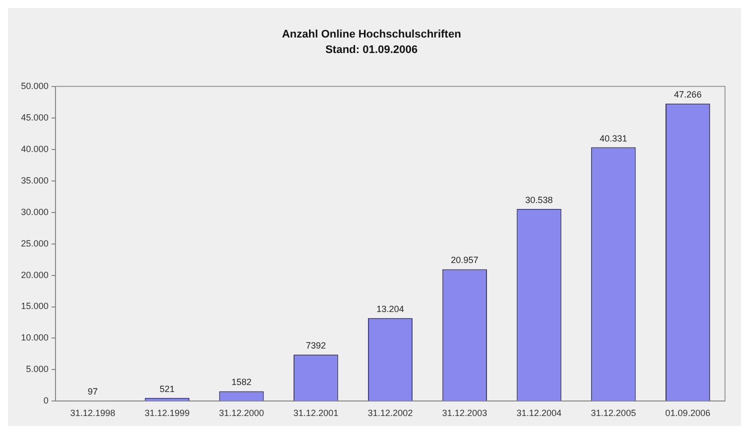 The image size is (749, 434). Describe the element at coordinates (371, 50) in the screenshot. I see `chart-subtitle: Stand: 01.09.2006` at that location.